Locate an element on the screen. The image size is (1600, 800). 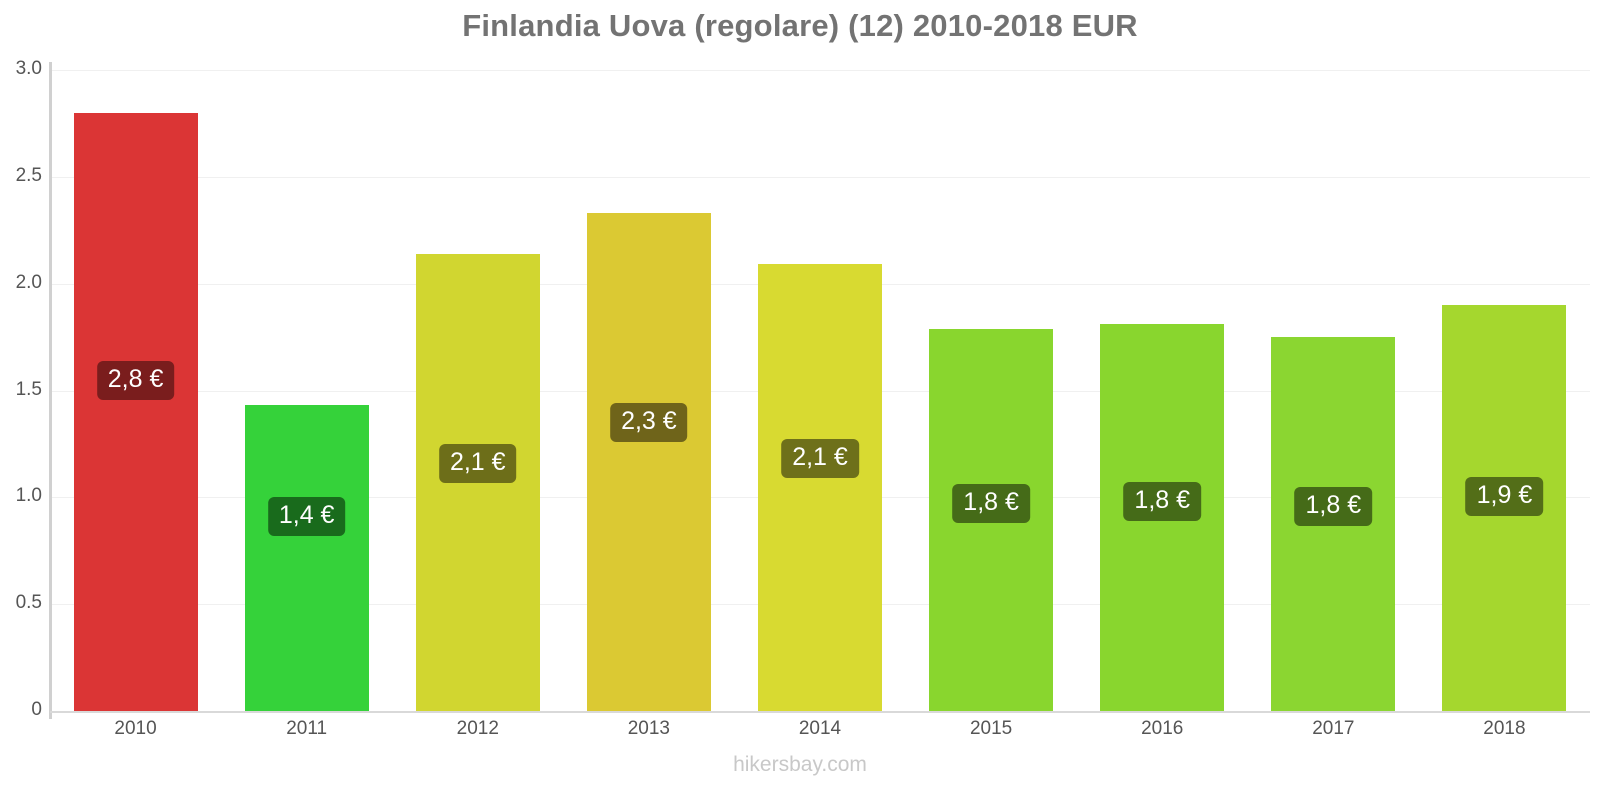
x-axis-tick-label: 2012 is located at coordinates (477, 728).